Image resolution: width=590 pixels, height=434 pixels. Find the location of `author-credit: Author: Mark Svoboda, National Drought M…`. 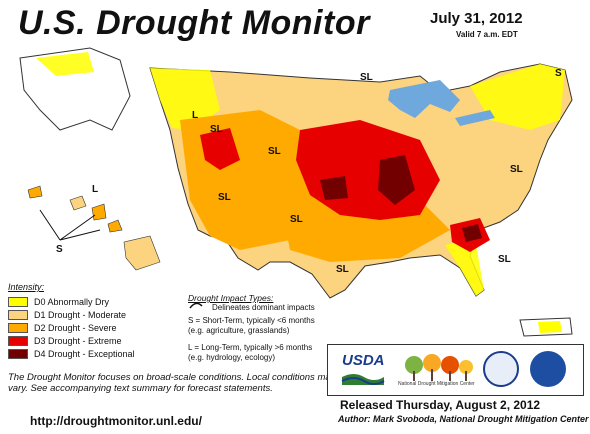

author-credit: Author: Mark Svoboda, National Drought M… is located at coordinates (463, 419).